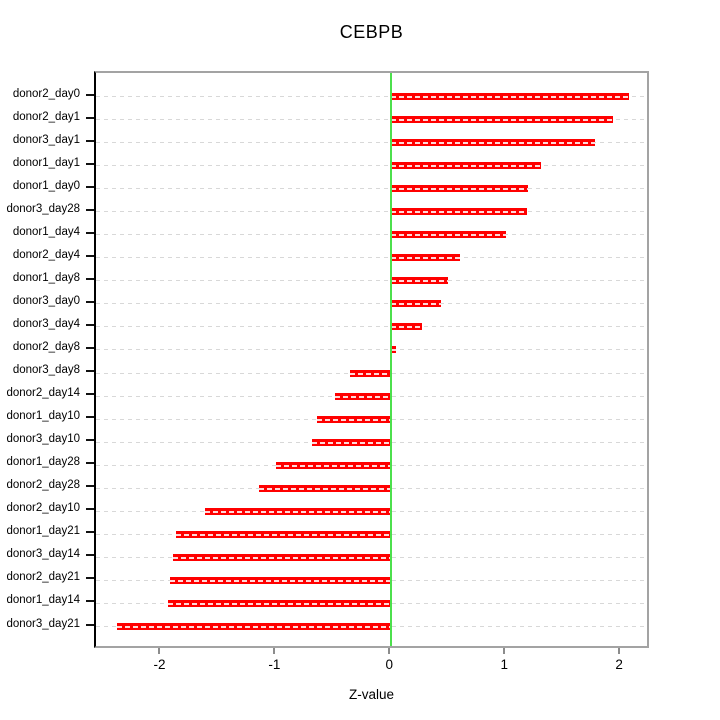 The width and height of the screenshot is (720, 720). I want to click on y-axis-label: donor2_day10, so click(43, 508).